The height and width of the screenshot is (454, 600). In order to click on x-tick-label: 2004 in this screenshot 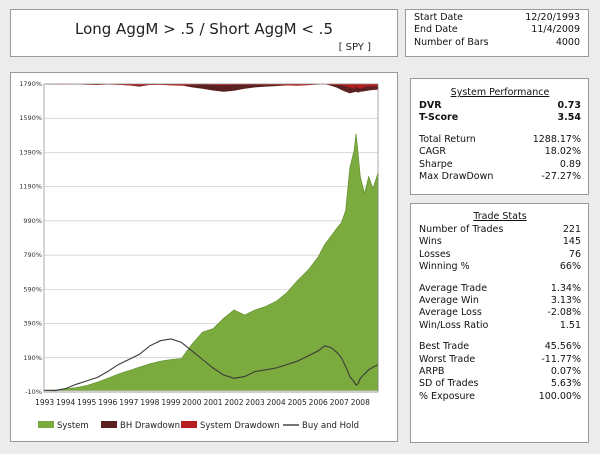, I will do `click(276, 402)`.